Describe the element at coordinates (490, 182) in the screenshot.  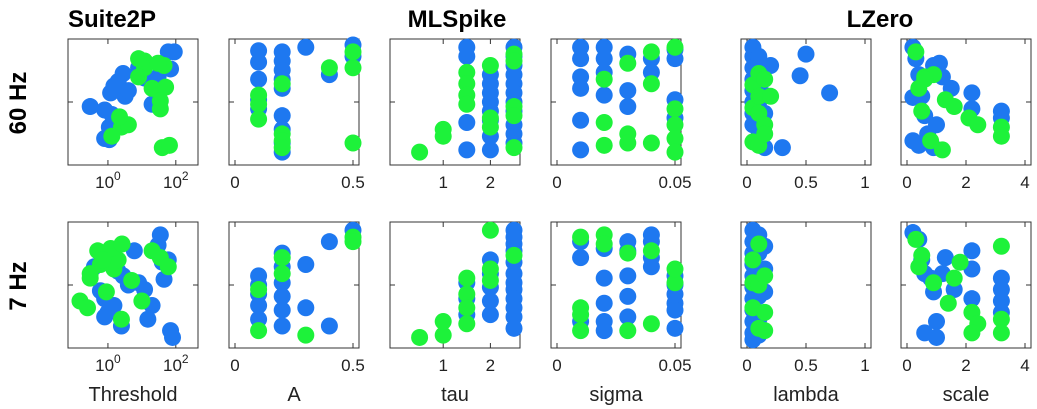
I see `x-tick-label: 2` at that location.